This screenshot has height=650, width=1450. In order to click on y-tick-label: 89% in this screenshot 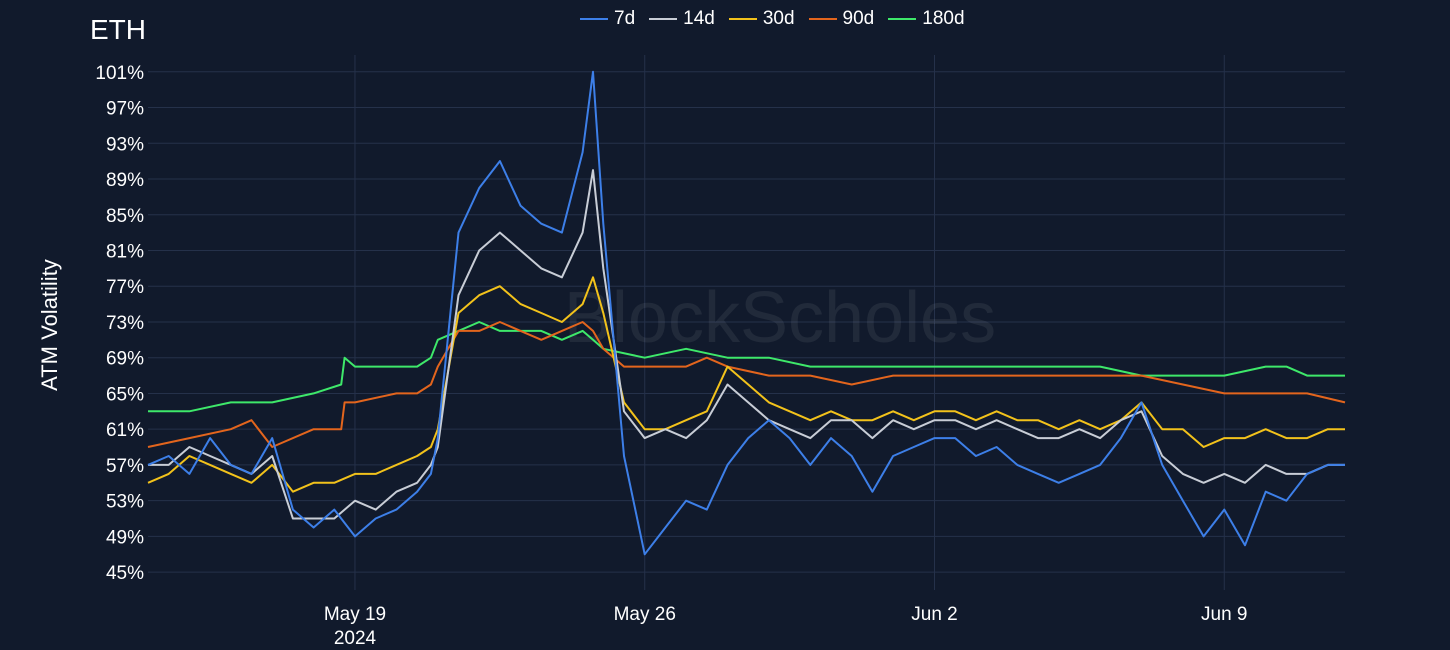, I will do `click(125, 180)`.